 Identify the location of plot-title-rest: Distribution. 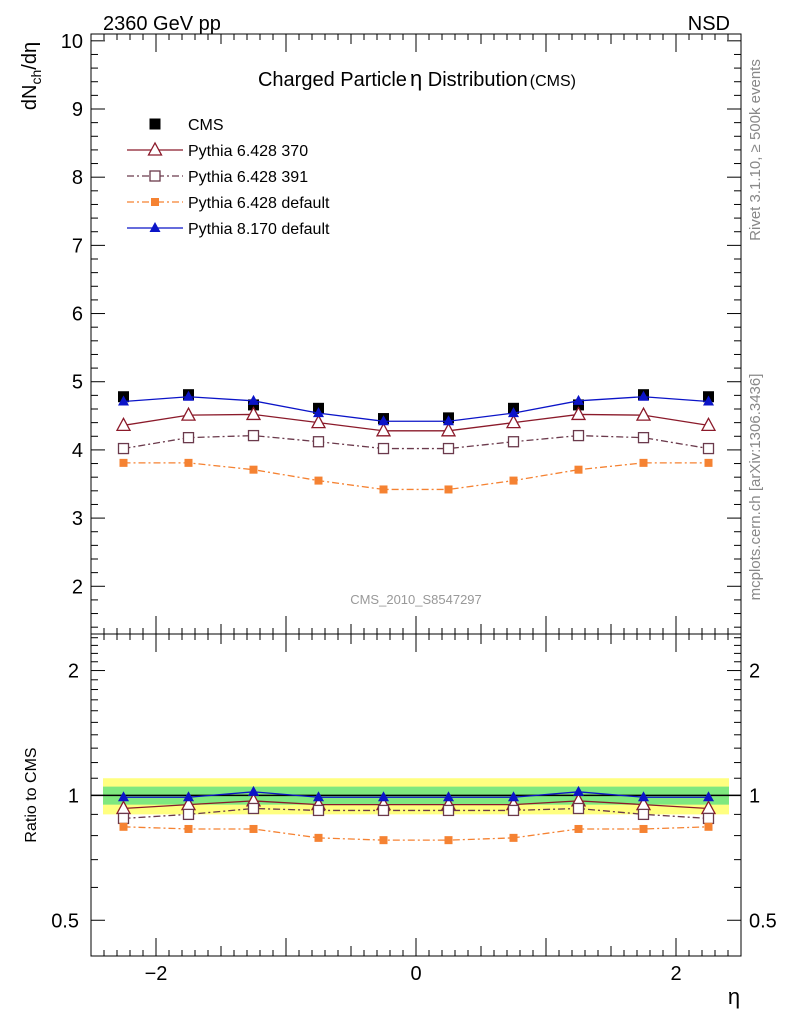
(475, 80).